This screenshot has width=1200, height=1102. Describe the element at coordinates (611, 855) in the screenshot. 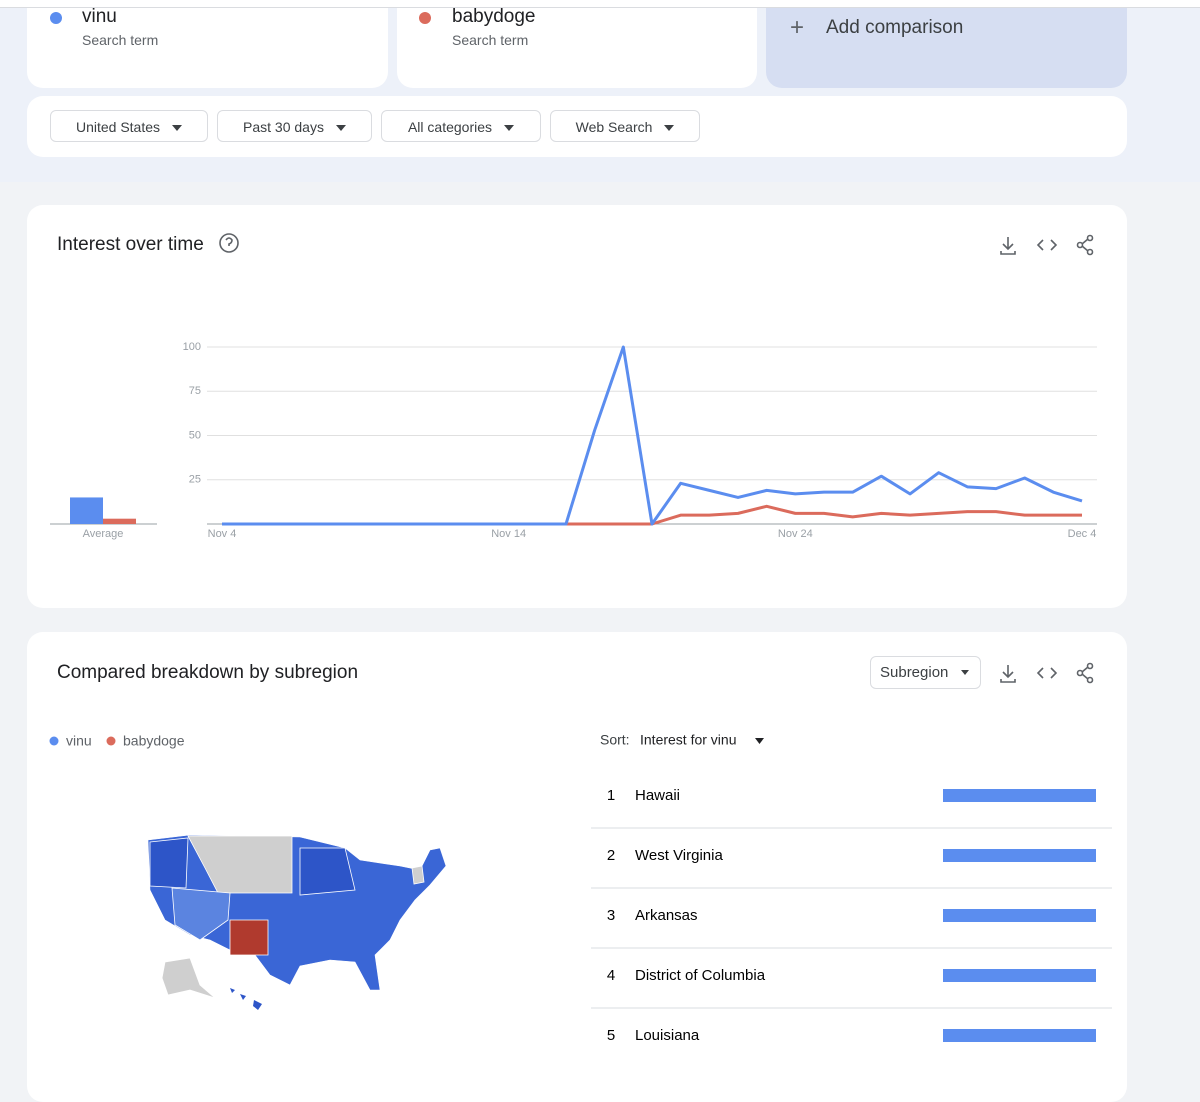

I see `rank: 2` at that location.